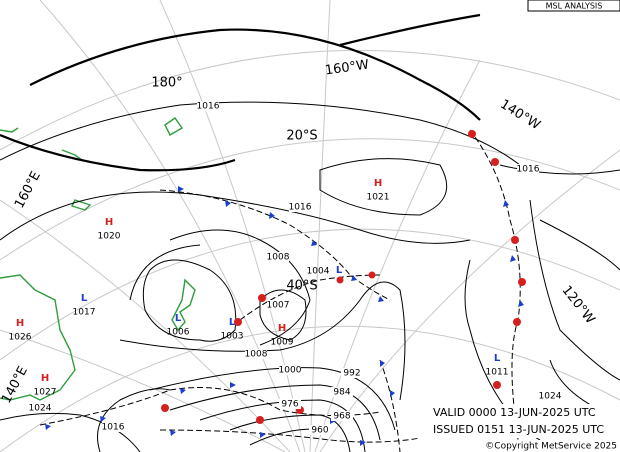 The width and height of the screenshot is (620, 452). Describe the element at coordinates (347, 67) in the screenshot. I see `grid-label: 160°W` at that location.